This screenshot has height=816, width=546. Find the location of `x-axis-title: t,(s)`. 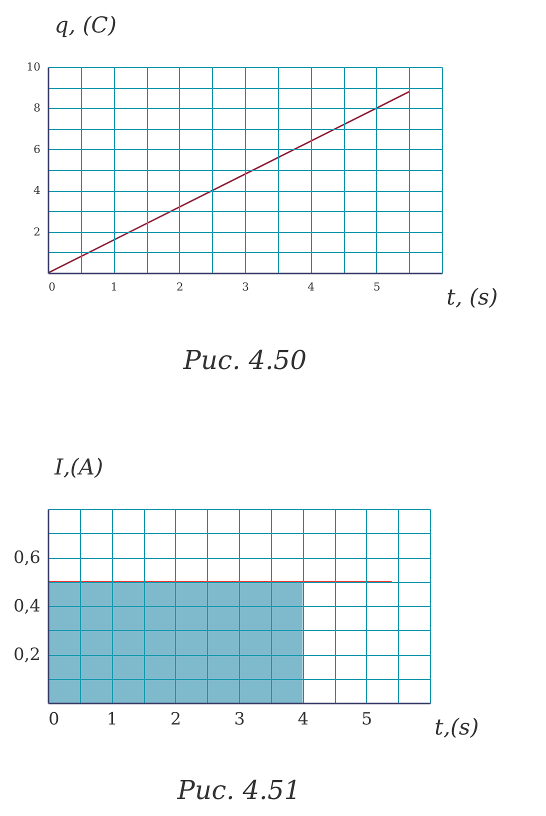

x-axis-title: t,(s) is located at coordinates (456, 728).